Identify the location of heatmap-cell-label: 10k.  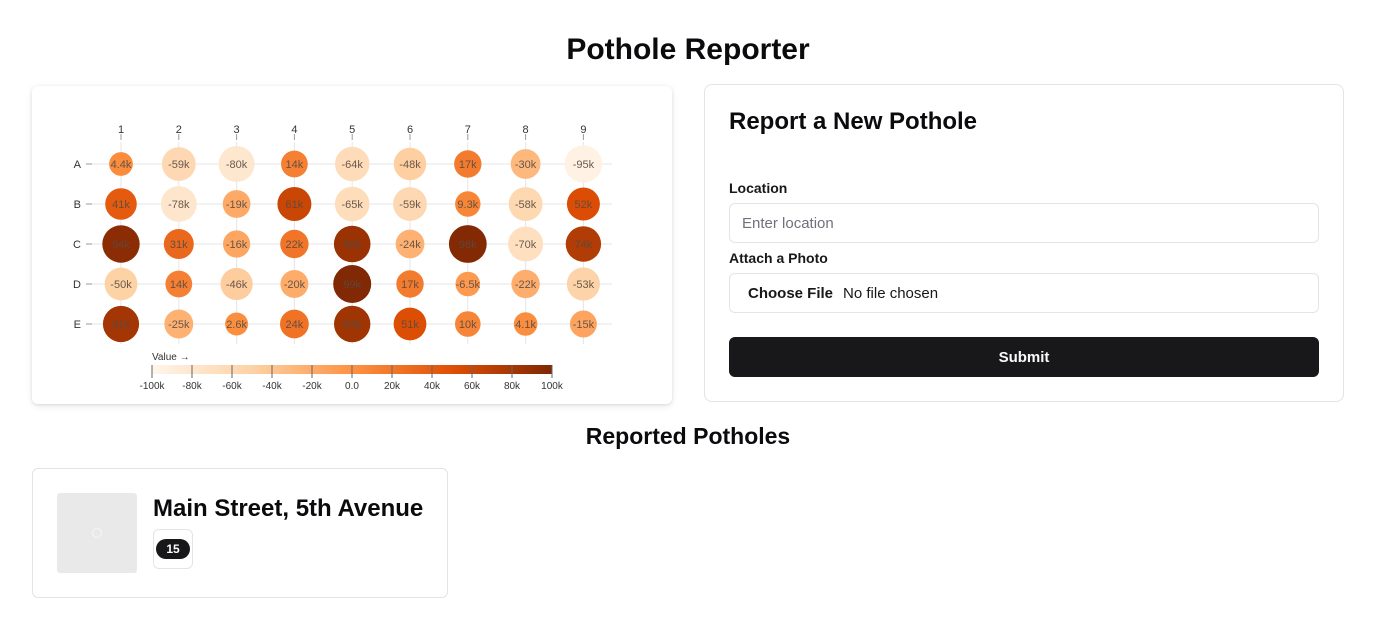
(468, 325).